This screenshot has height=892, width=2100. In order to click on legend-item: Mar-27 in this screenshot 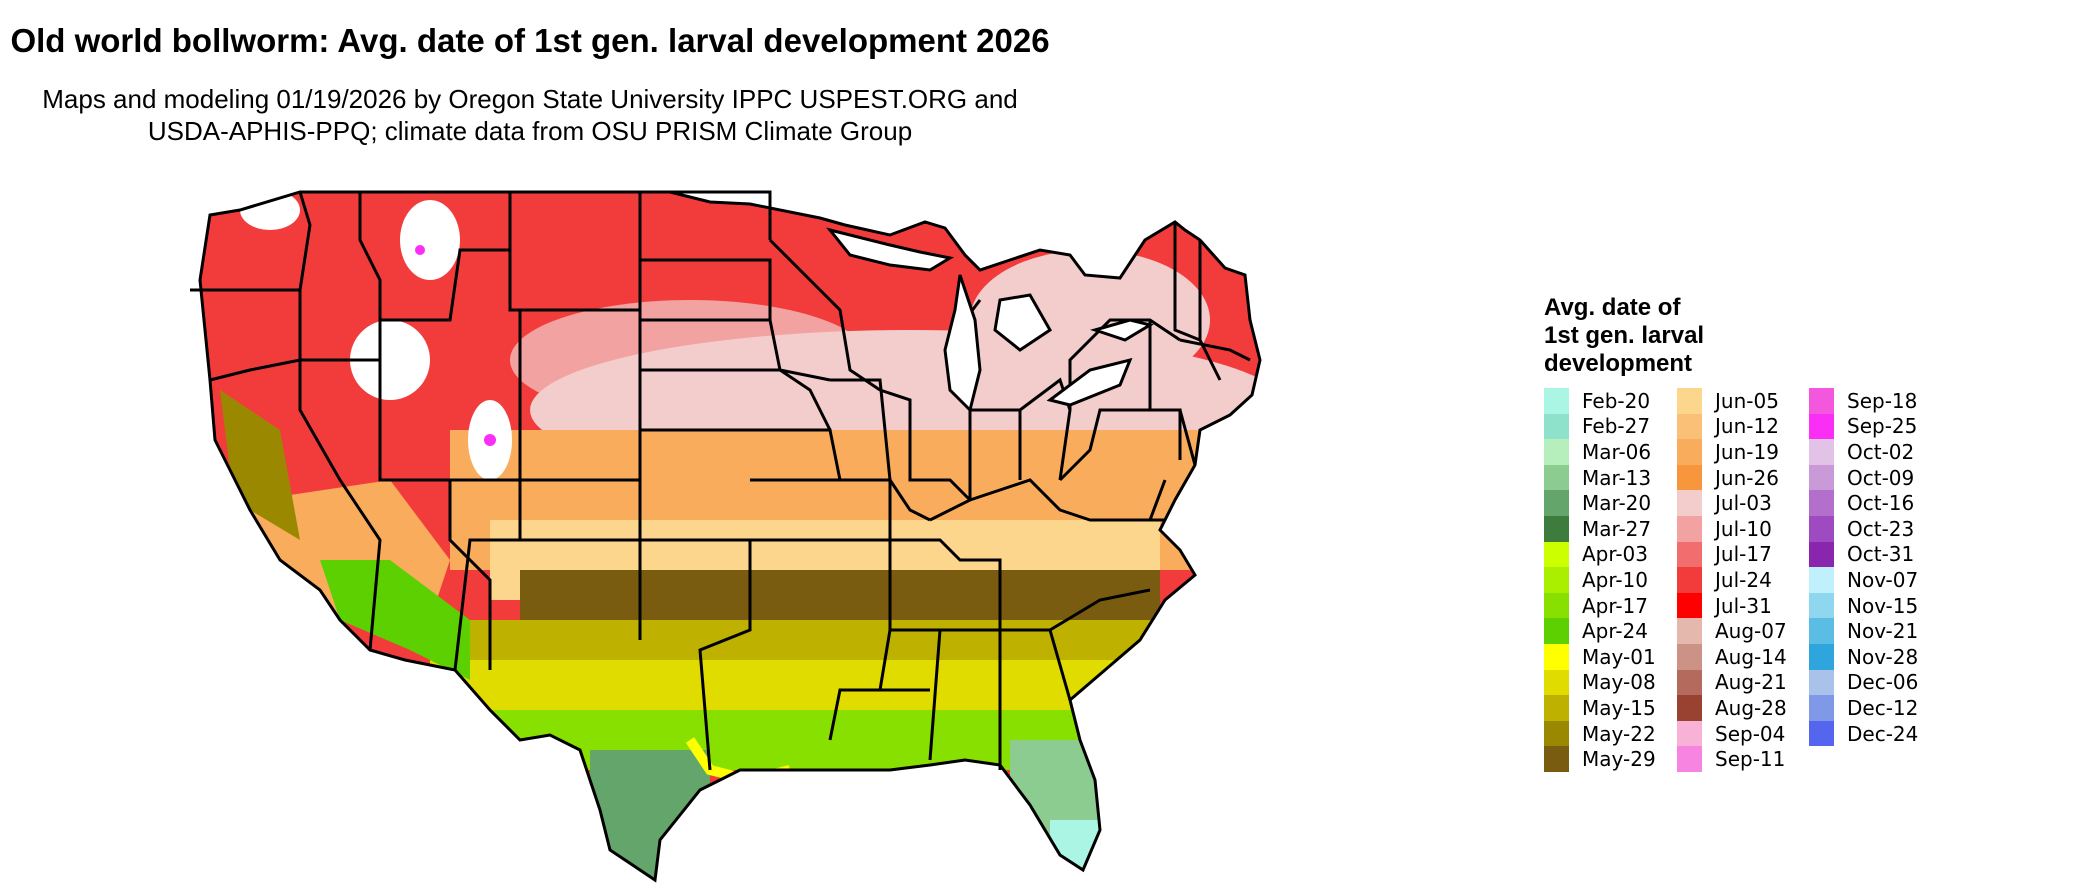, I will do `click(1600, 528)`.